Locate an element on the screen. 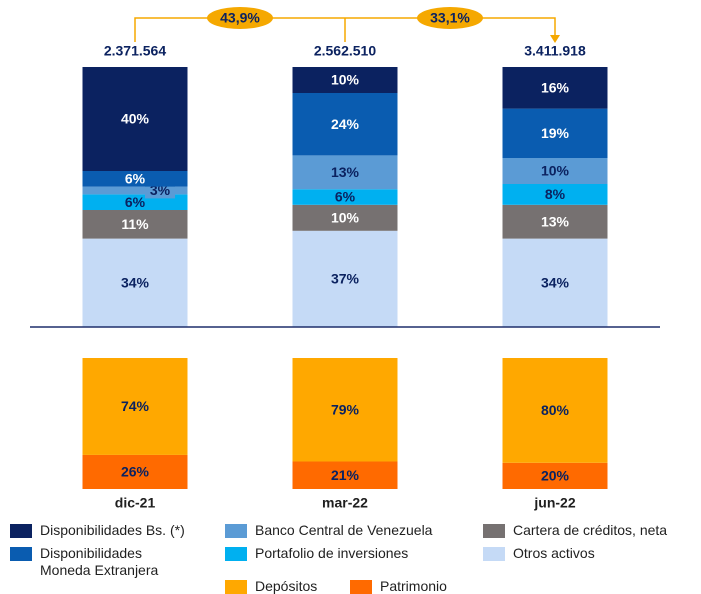 The height and width of the screenshot is (594, 701). value-label: 19% is located at coordinates (555, 133).